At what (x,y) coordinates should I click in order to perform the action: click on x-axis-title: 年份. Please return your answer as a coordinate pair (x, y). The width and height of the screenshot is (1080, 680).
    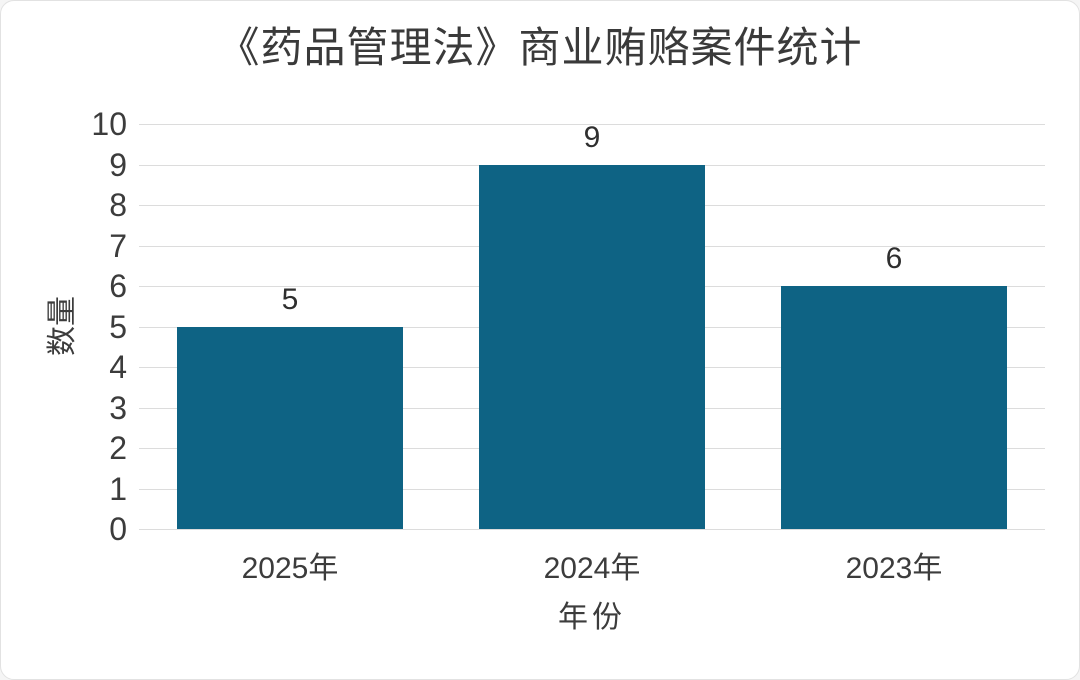
    Looking at the image, I should click on (592, 617).